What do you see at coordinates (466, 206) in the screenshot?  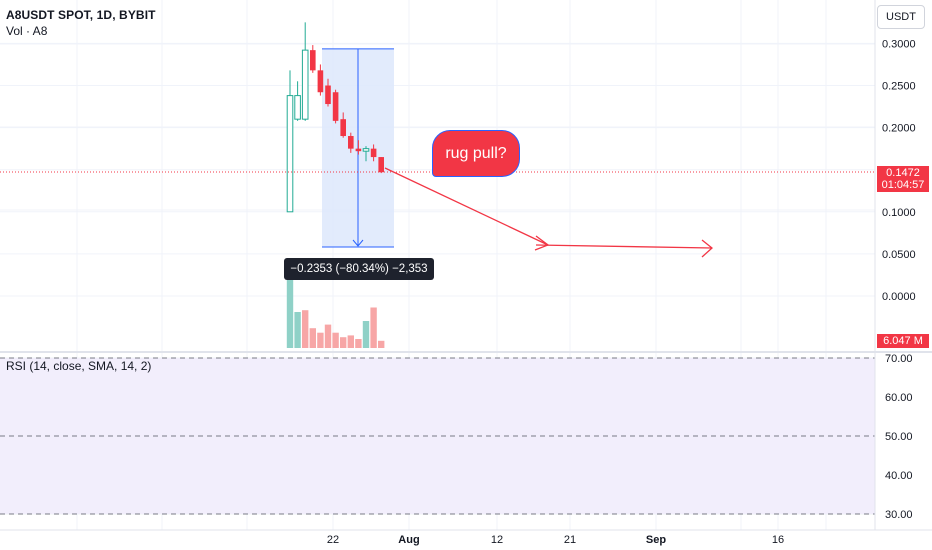 I see `trend-arrow-line` at bounding box center [466, 206].